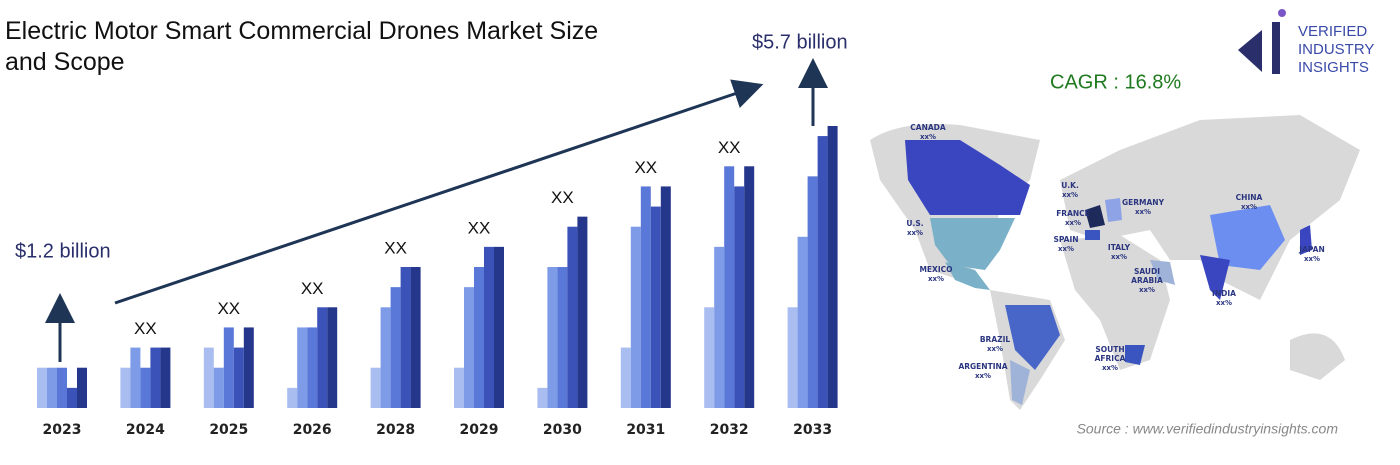 The height and width of the screenshot is (465, 1400). Describe the element at coordinates (982, 366) in the screenshot. I see `country-name: ARGENTINA` at that location.